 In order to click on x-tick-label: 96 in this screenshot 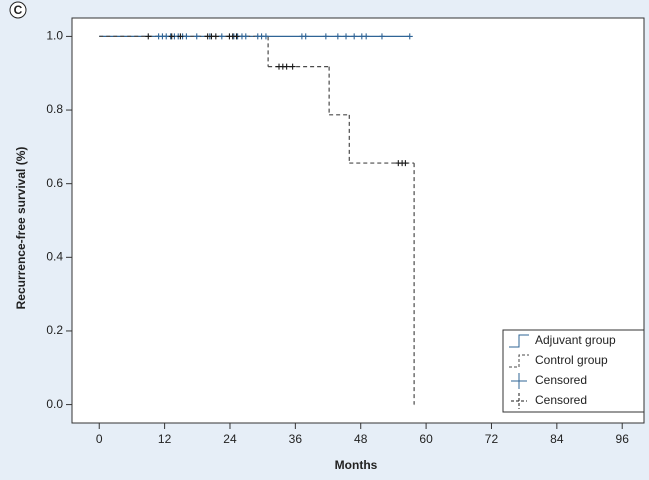, I will do `click(623, 439)`.